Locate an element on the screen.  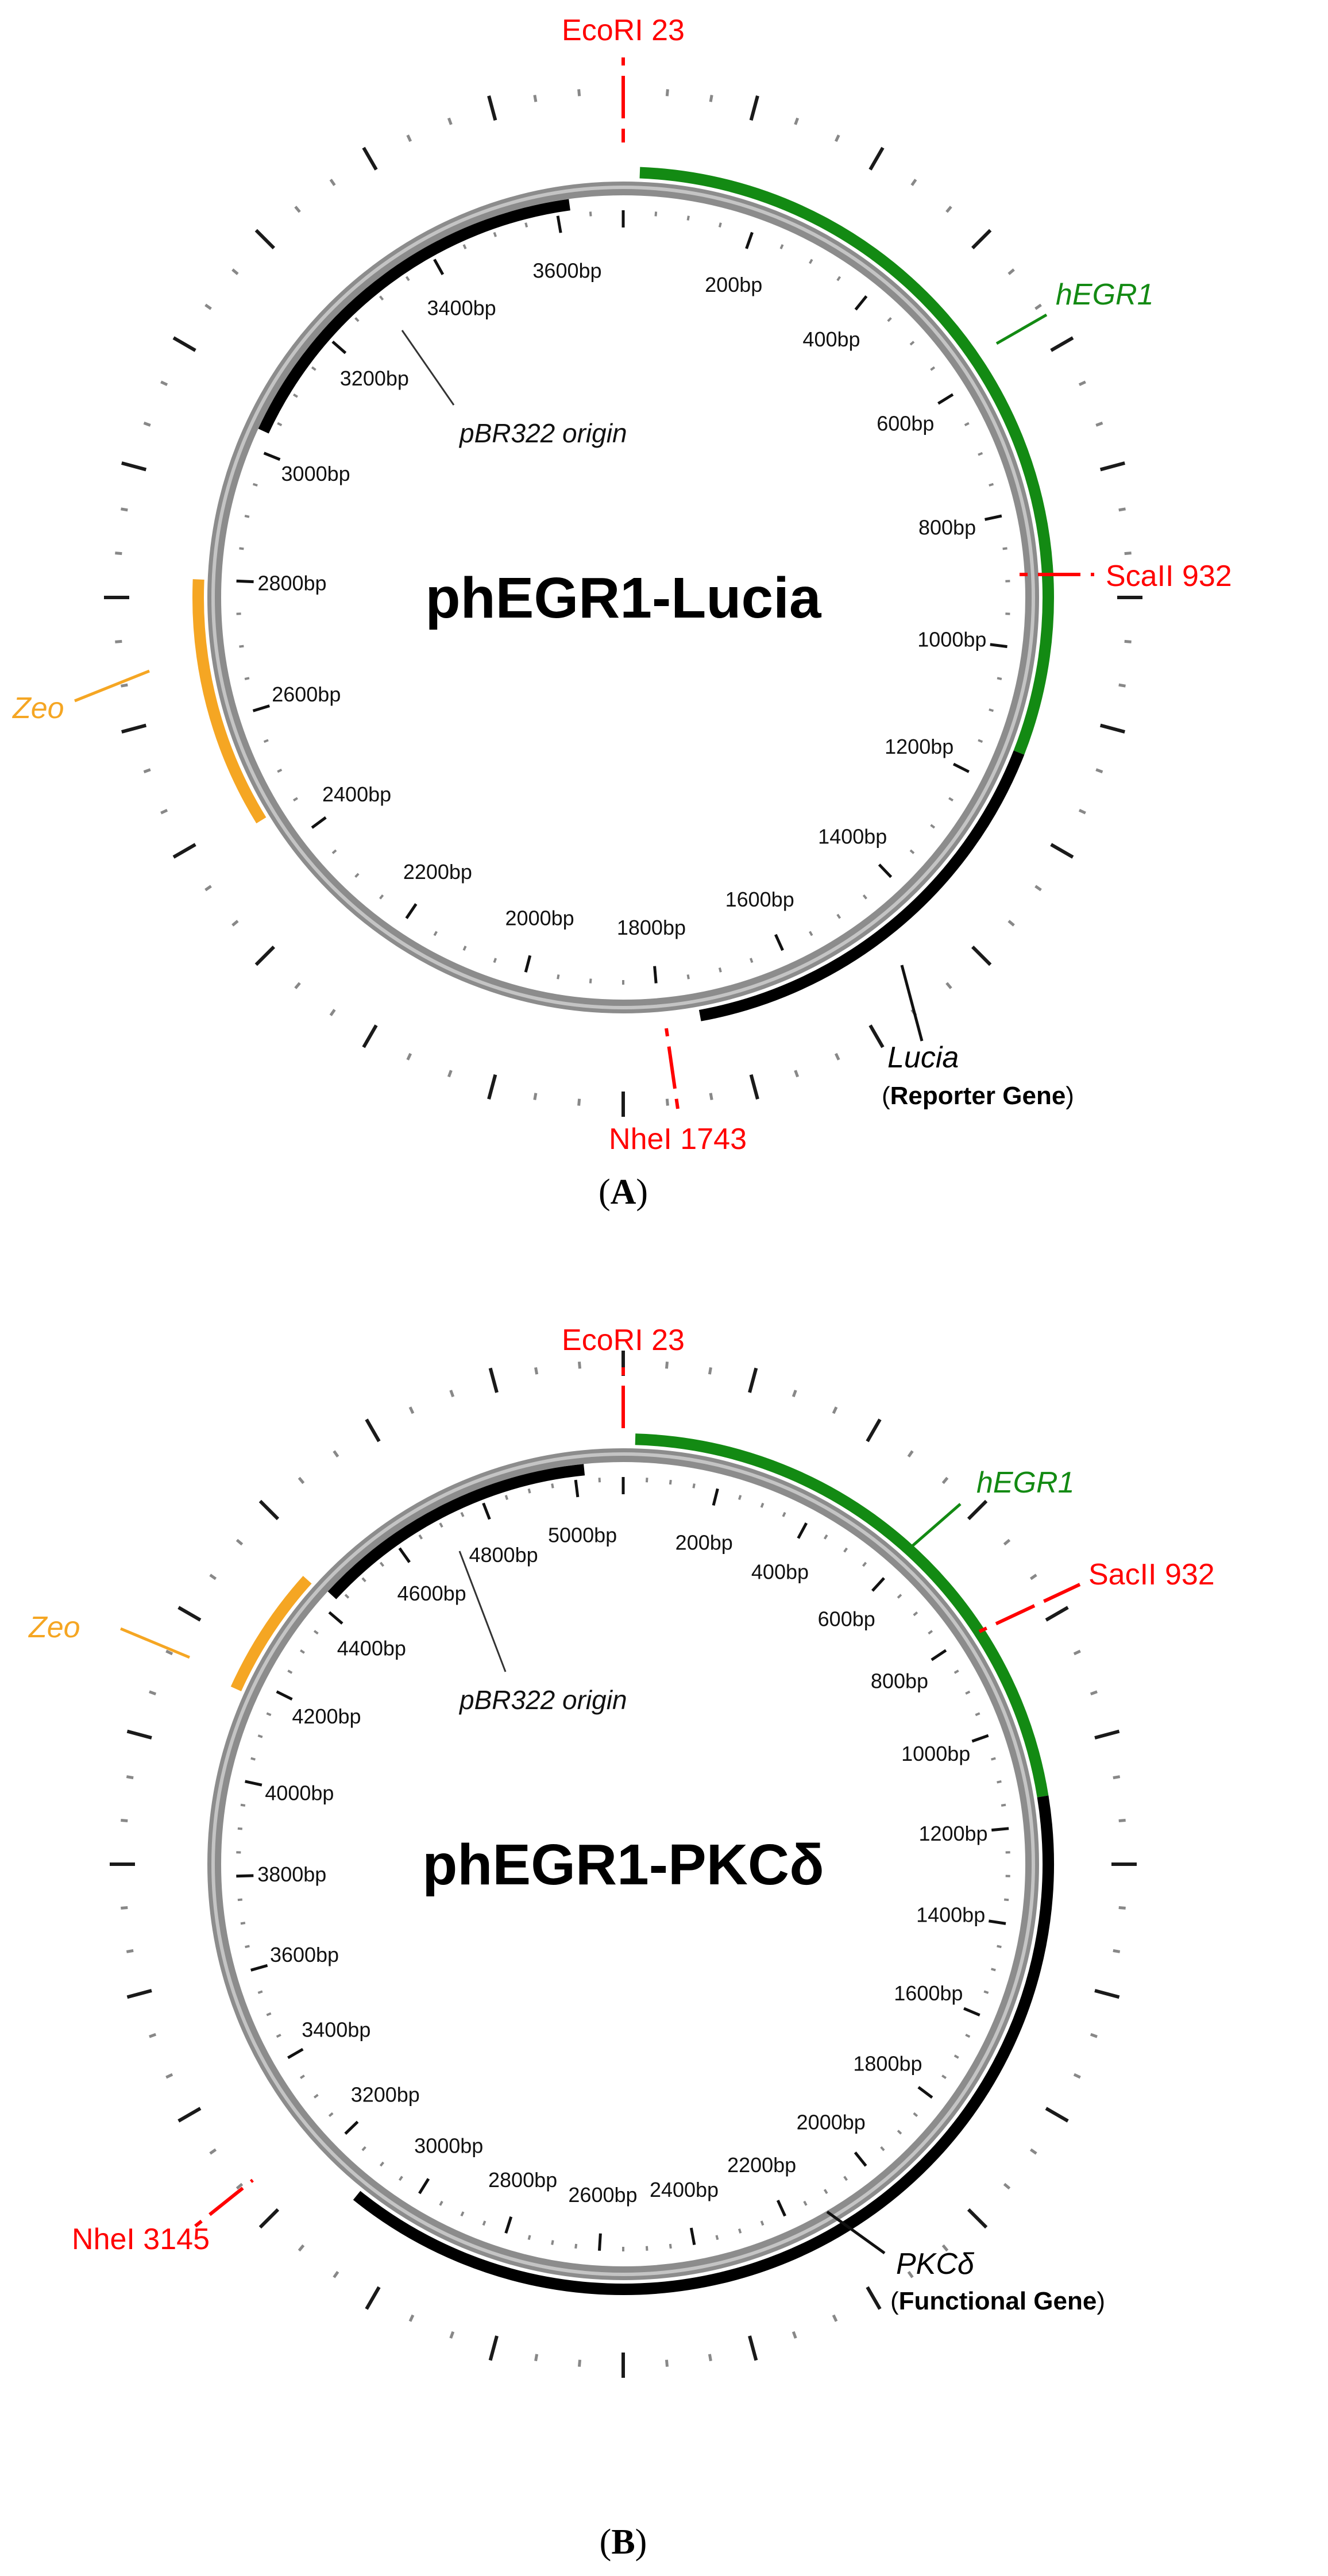
ruler-label: 1800bp is located at coordinates (888, 2064).